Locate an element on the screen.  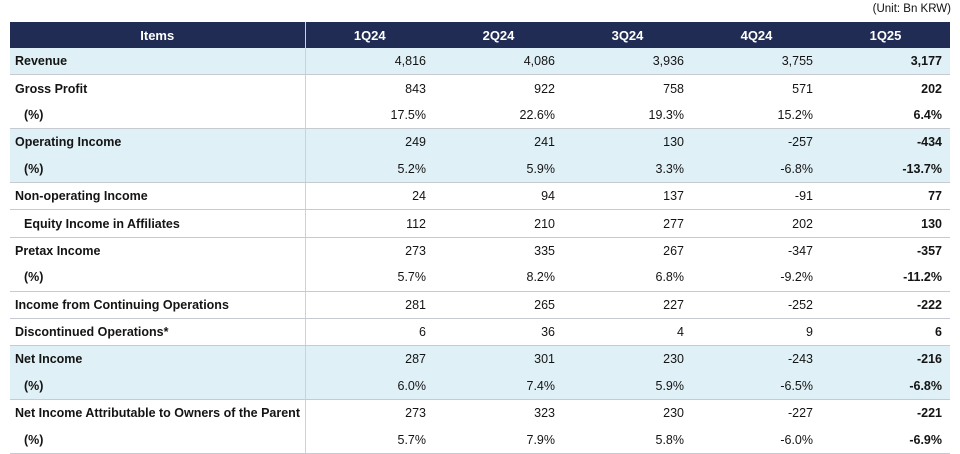
column-header-3q24: 3Q24 is located at coordinates (627, 35).